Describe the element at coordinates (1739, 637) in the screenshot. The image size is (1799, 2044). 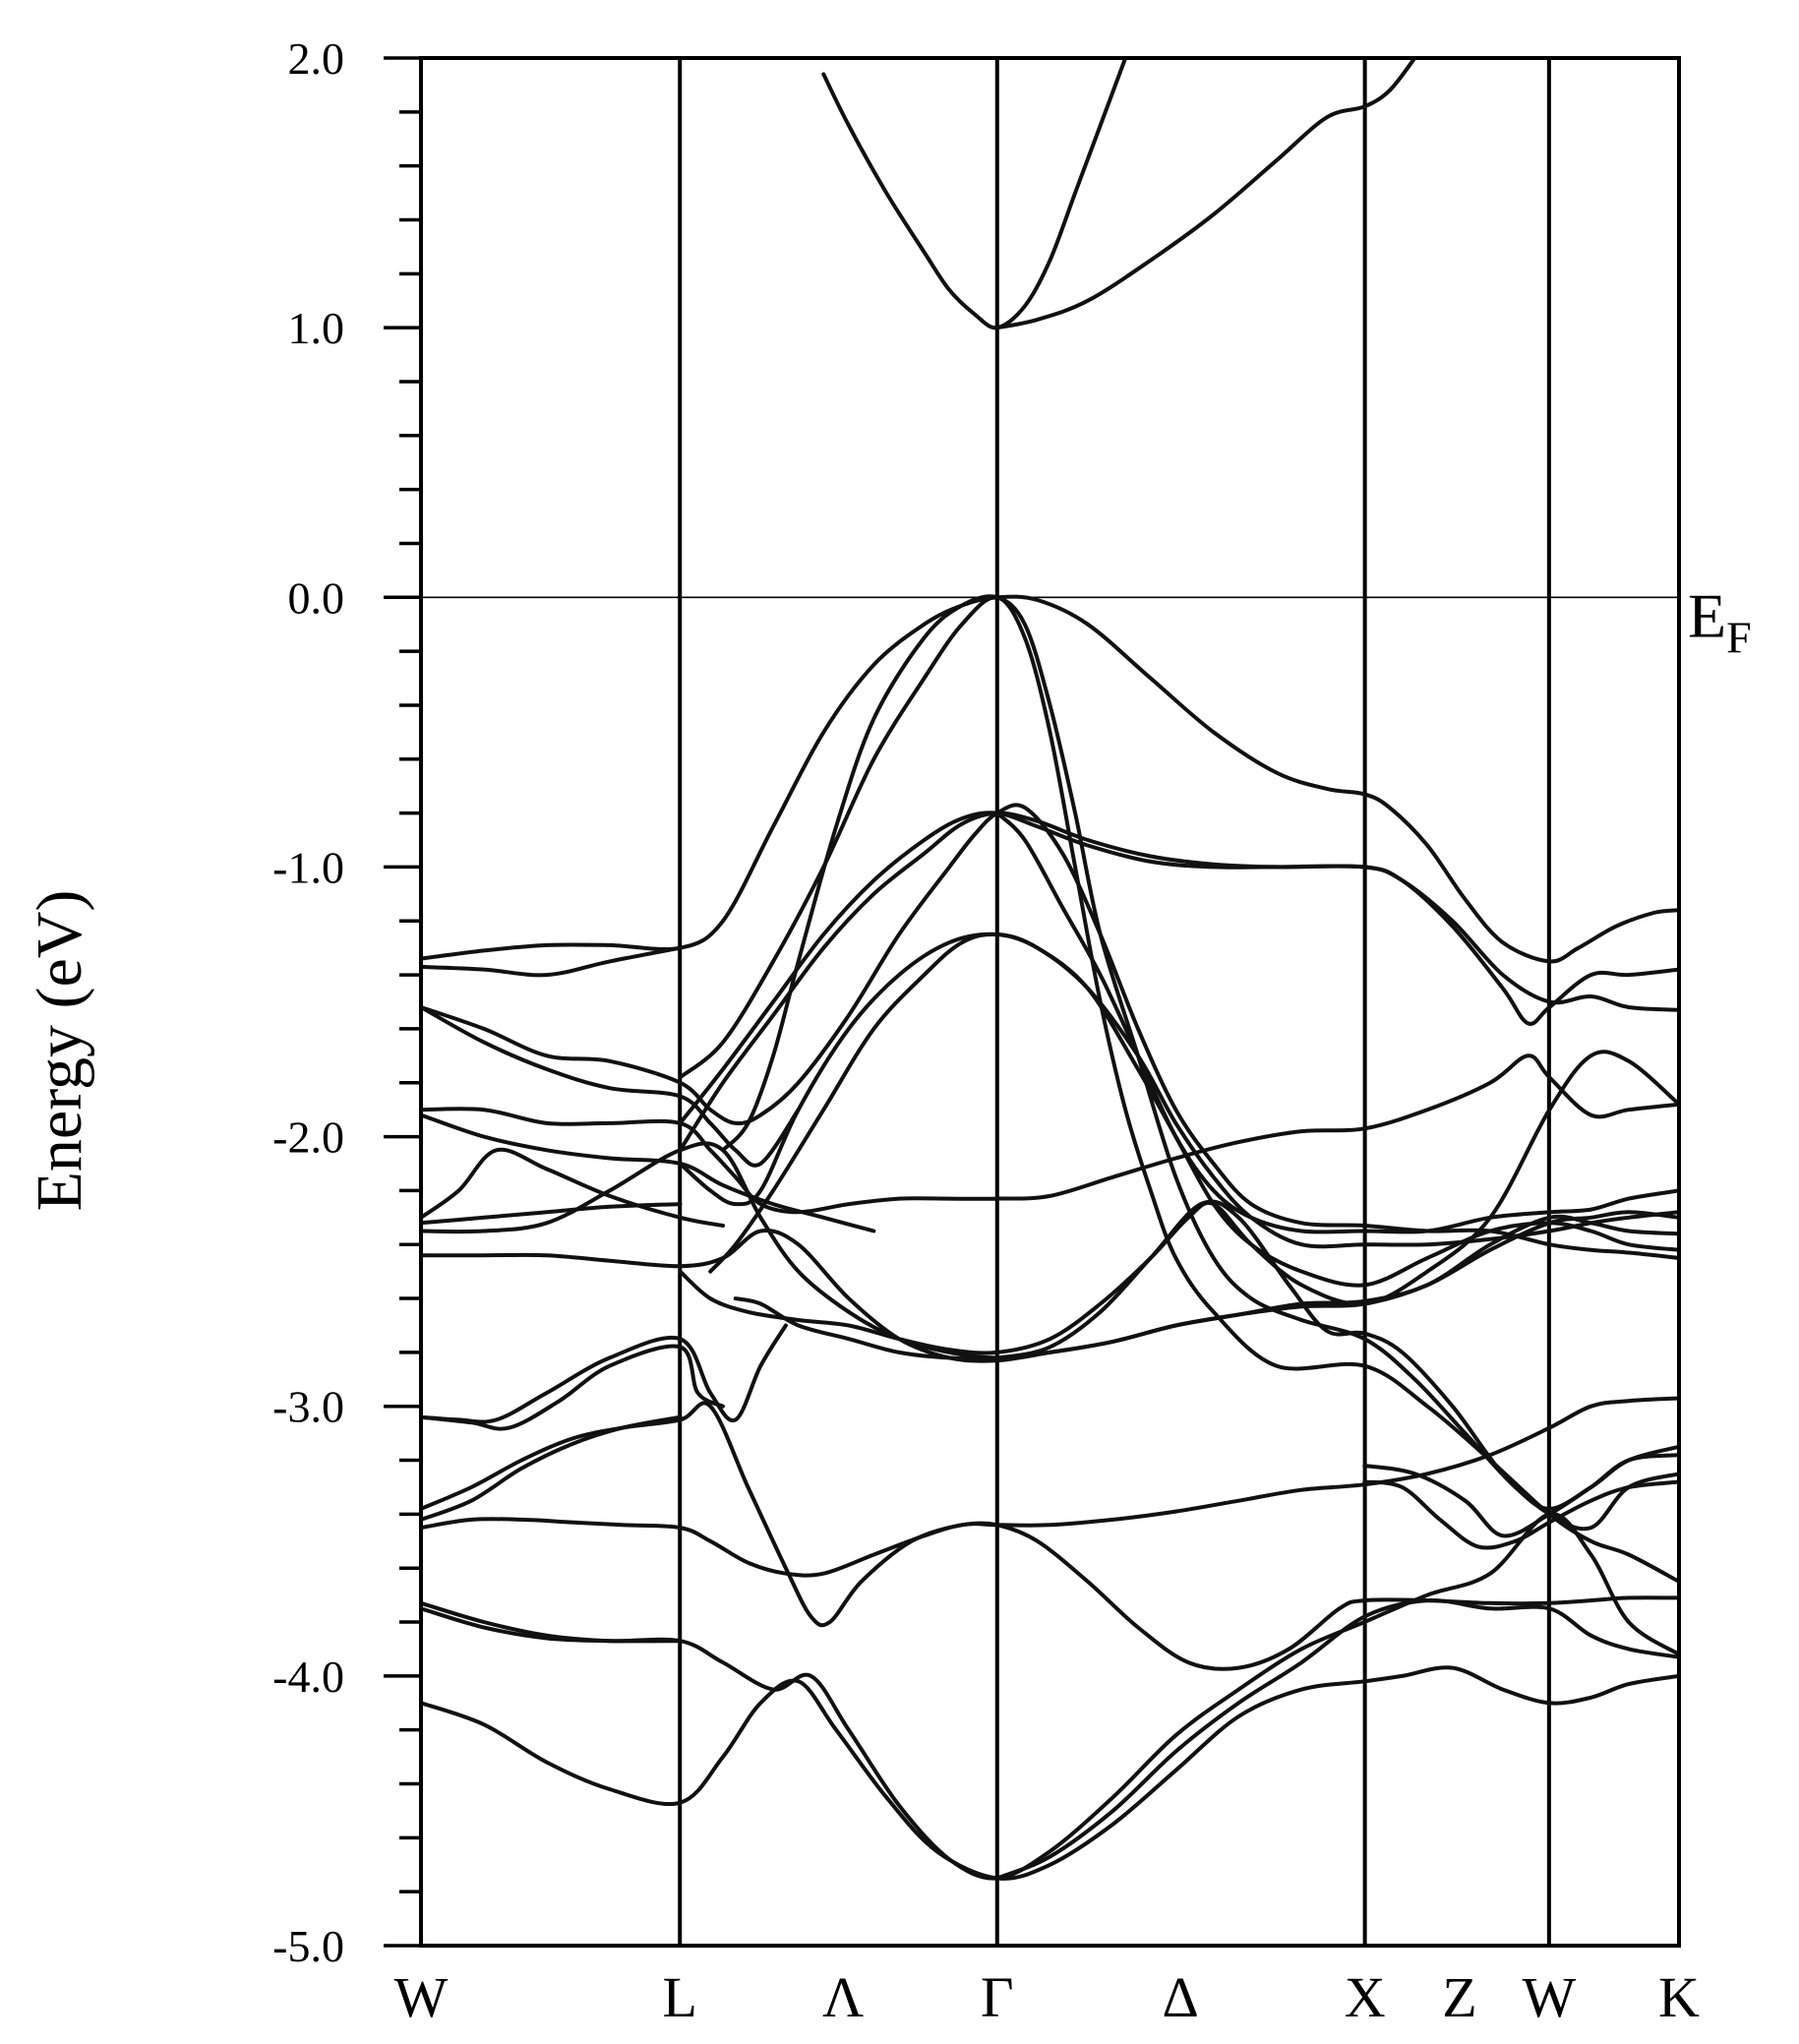
I see `fermi-level-subscript: F` at that location.